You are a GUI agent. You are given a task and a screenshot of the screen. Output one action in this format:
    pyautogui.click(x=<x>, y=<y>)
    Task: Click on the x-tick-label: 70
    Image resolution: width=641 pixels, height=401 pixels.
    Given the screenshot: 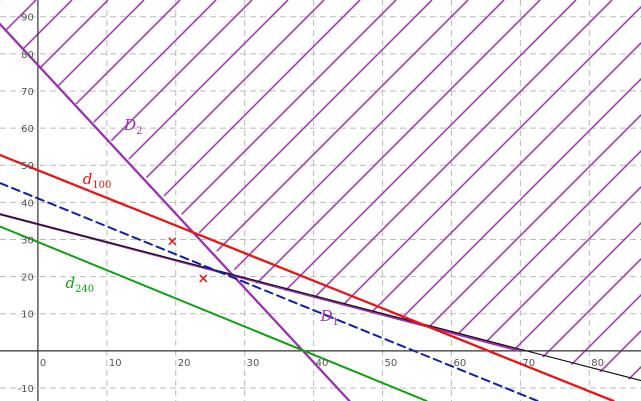 What is the action you would take?
    pyautogui.click(x=528, y=363)
    